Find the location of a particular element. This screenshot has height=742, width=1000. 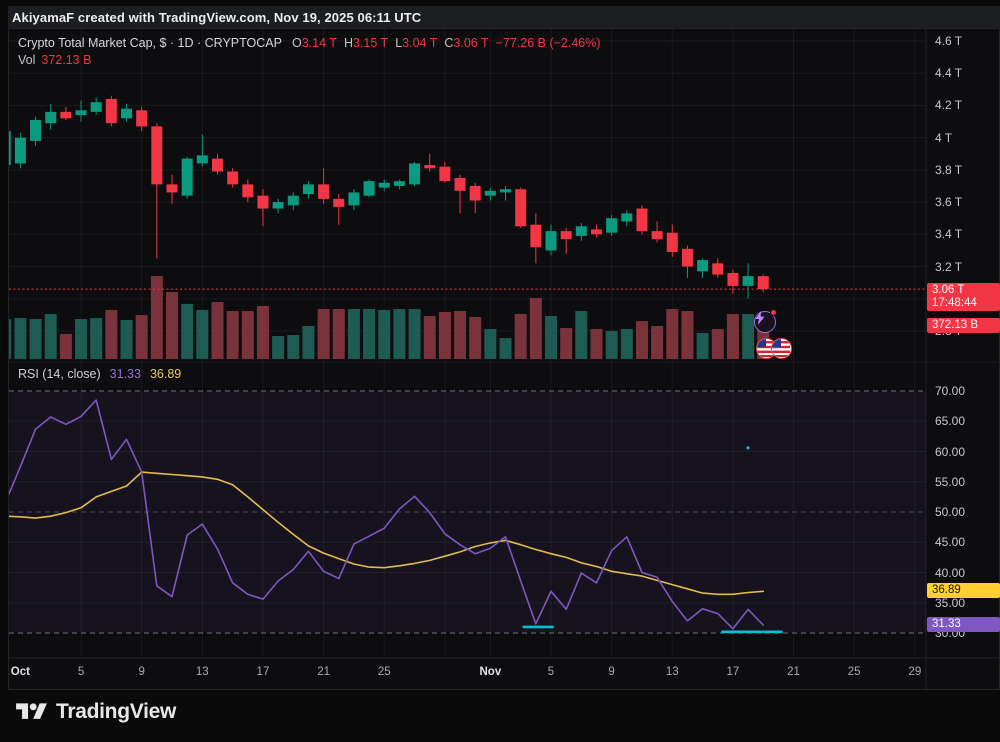

ohlc-value: 3.06 T is located at coordinates (471, 42).